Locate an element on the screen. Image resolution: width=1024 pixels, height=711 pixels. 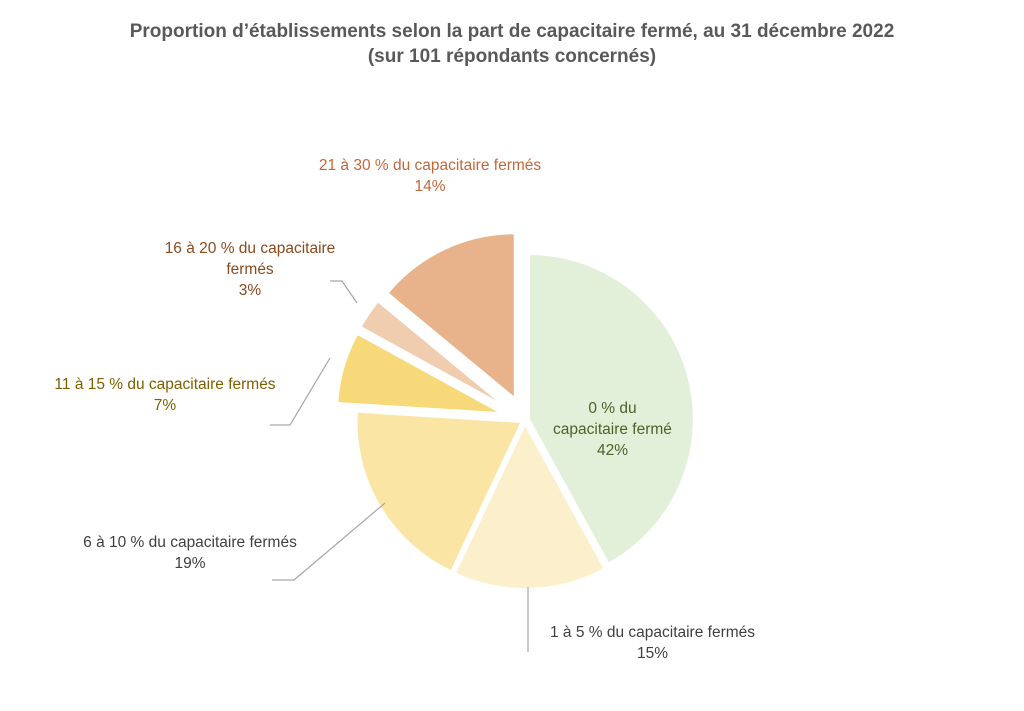
data-label-1: 1 à 5 % du capacitaire fermés 15% is located at coordinates (652, 643).